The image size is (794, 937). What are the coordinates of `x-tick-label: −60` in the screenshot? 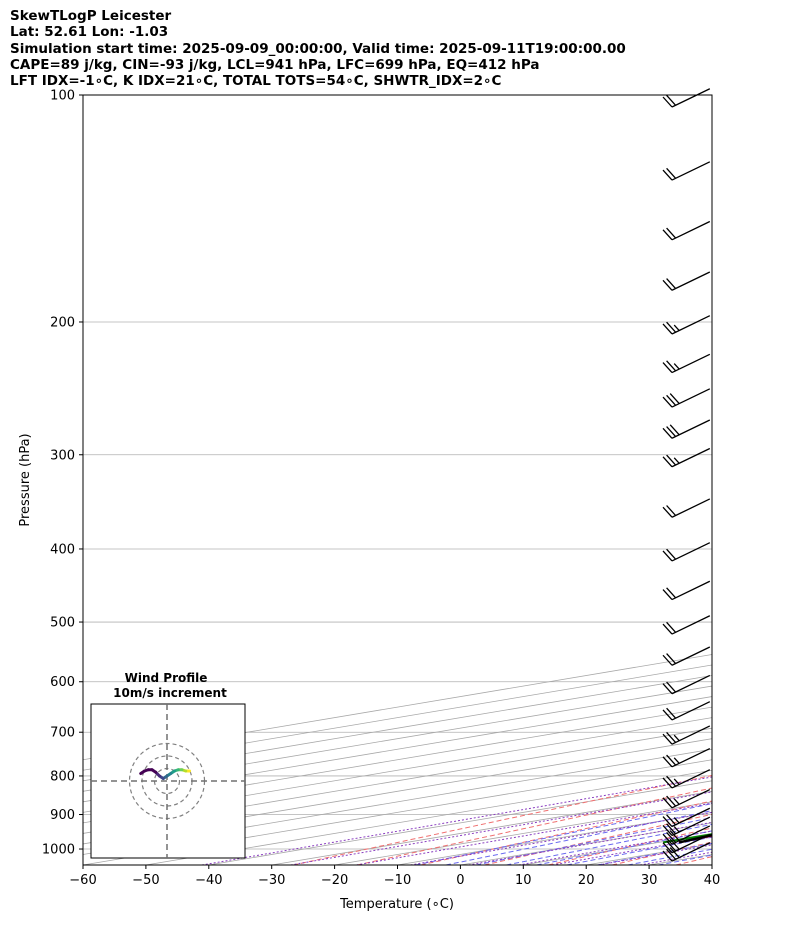 It's located at (82, 880).